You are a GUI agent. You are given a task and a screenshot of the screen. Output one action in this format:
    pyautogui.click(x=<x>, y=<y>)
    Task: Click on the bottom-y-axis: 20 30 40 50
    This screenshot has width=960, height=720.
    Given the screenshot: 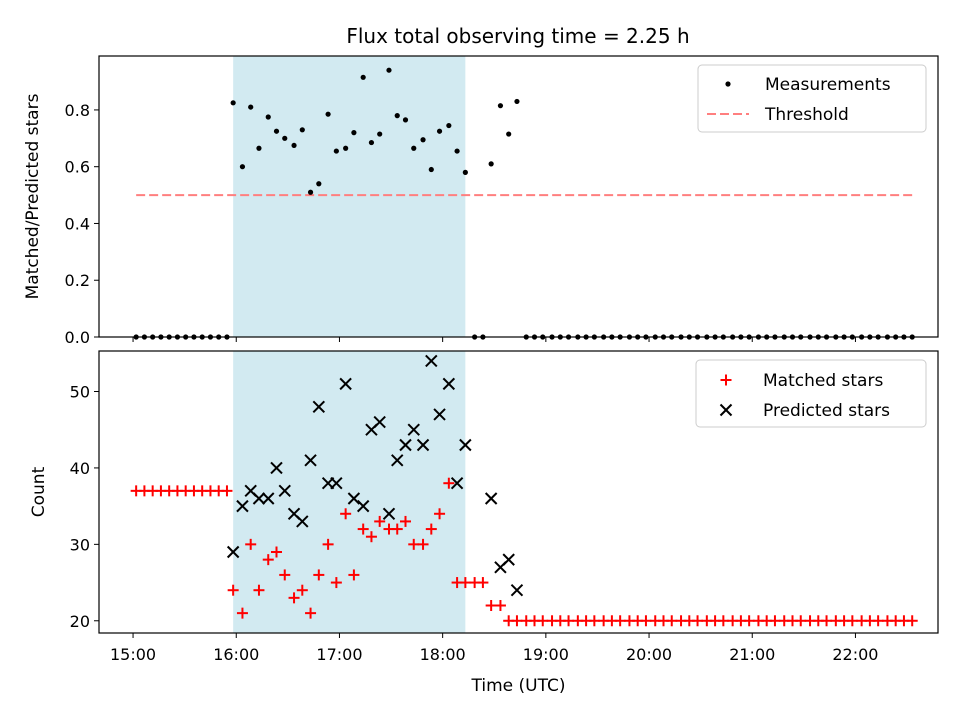 What is the action you would take?
    pyautogui.click(x=84, y=507)
    